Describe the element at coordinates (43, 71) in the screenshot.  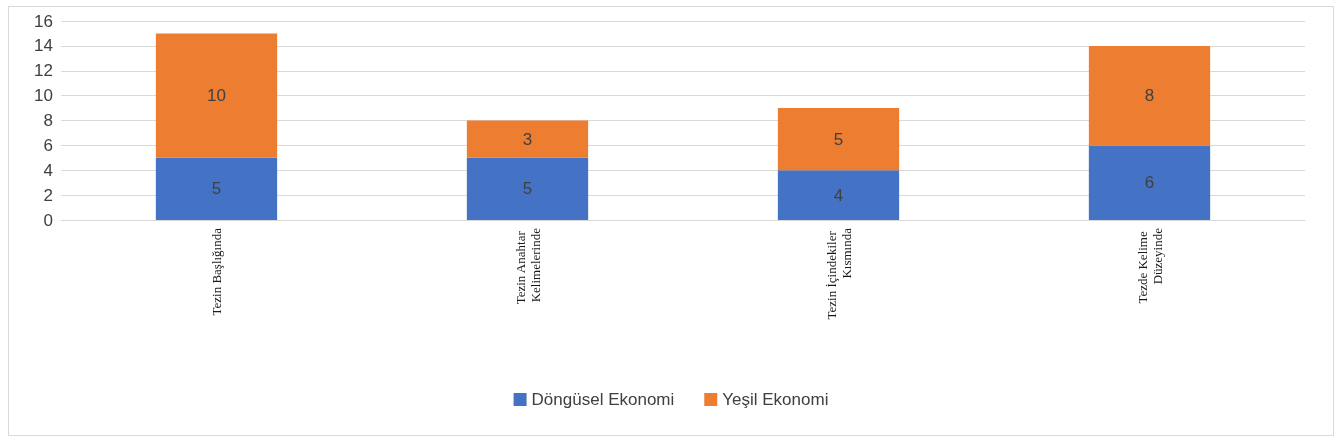
I see `y-tick-label: 12` at that location.